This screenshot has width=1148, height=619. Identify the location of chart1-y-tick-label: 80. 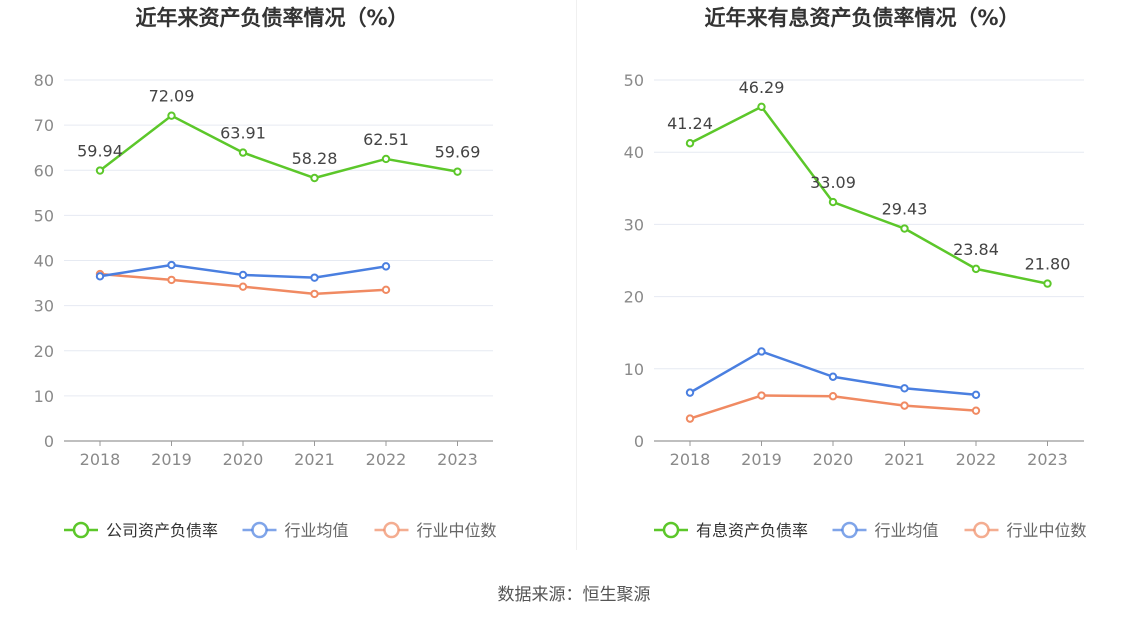
(44, 80).